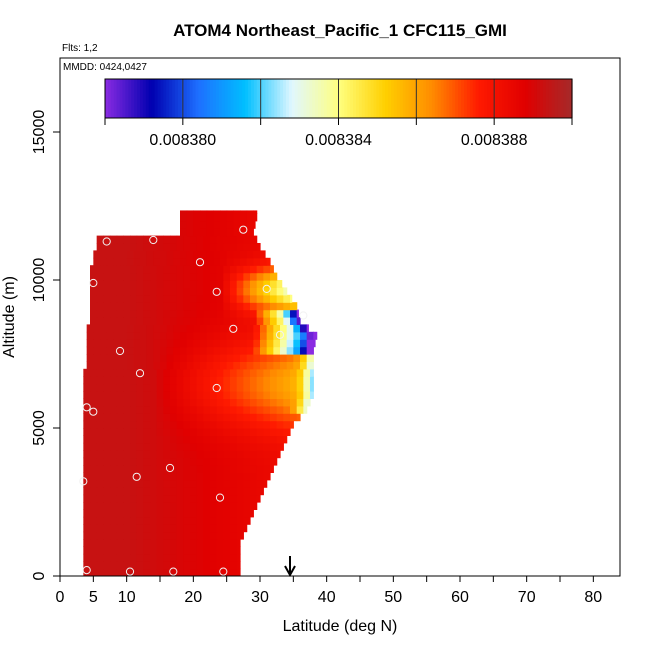 Image resolution: width=650 pixels, height=655 pixels. I want to click on x-axis-label: Latitude (deg N), so click(340, 626).